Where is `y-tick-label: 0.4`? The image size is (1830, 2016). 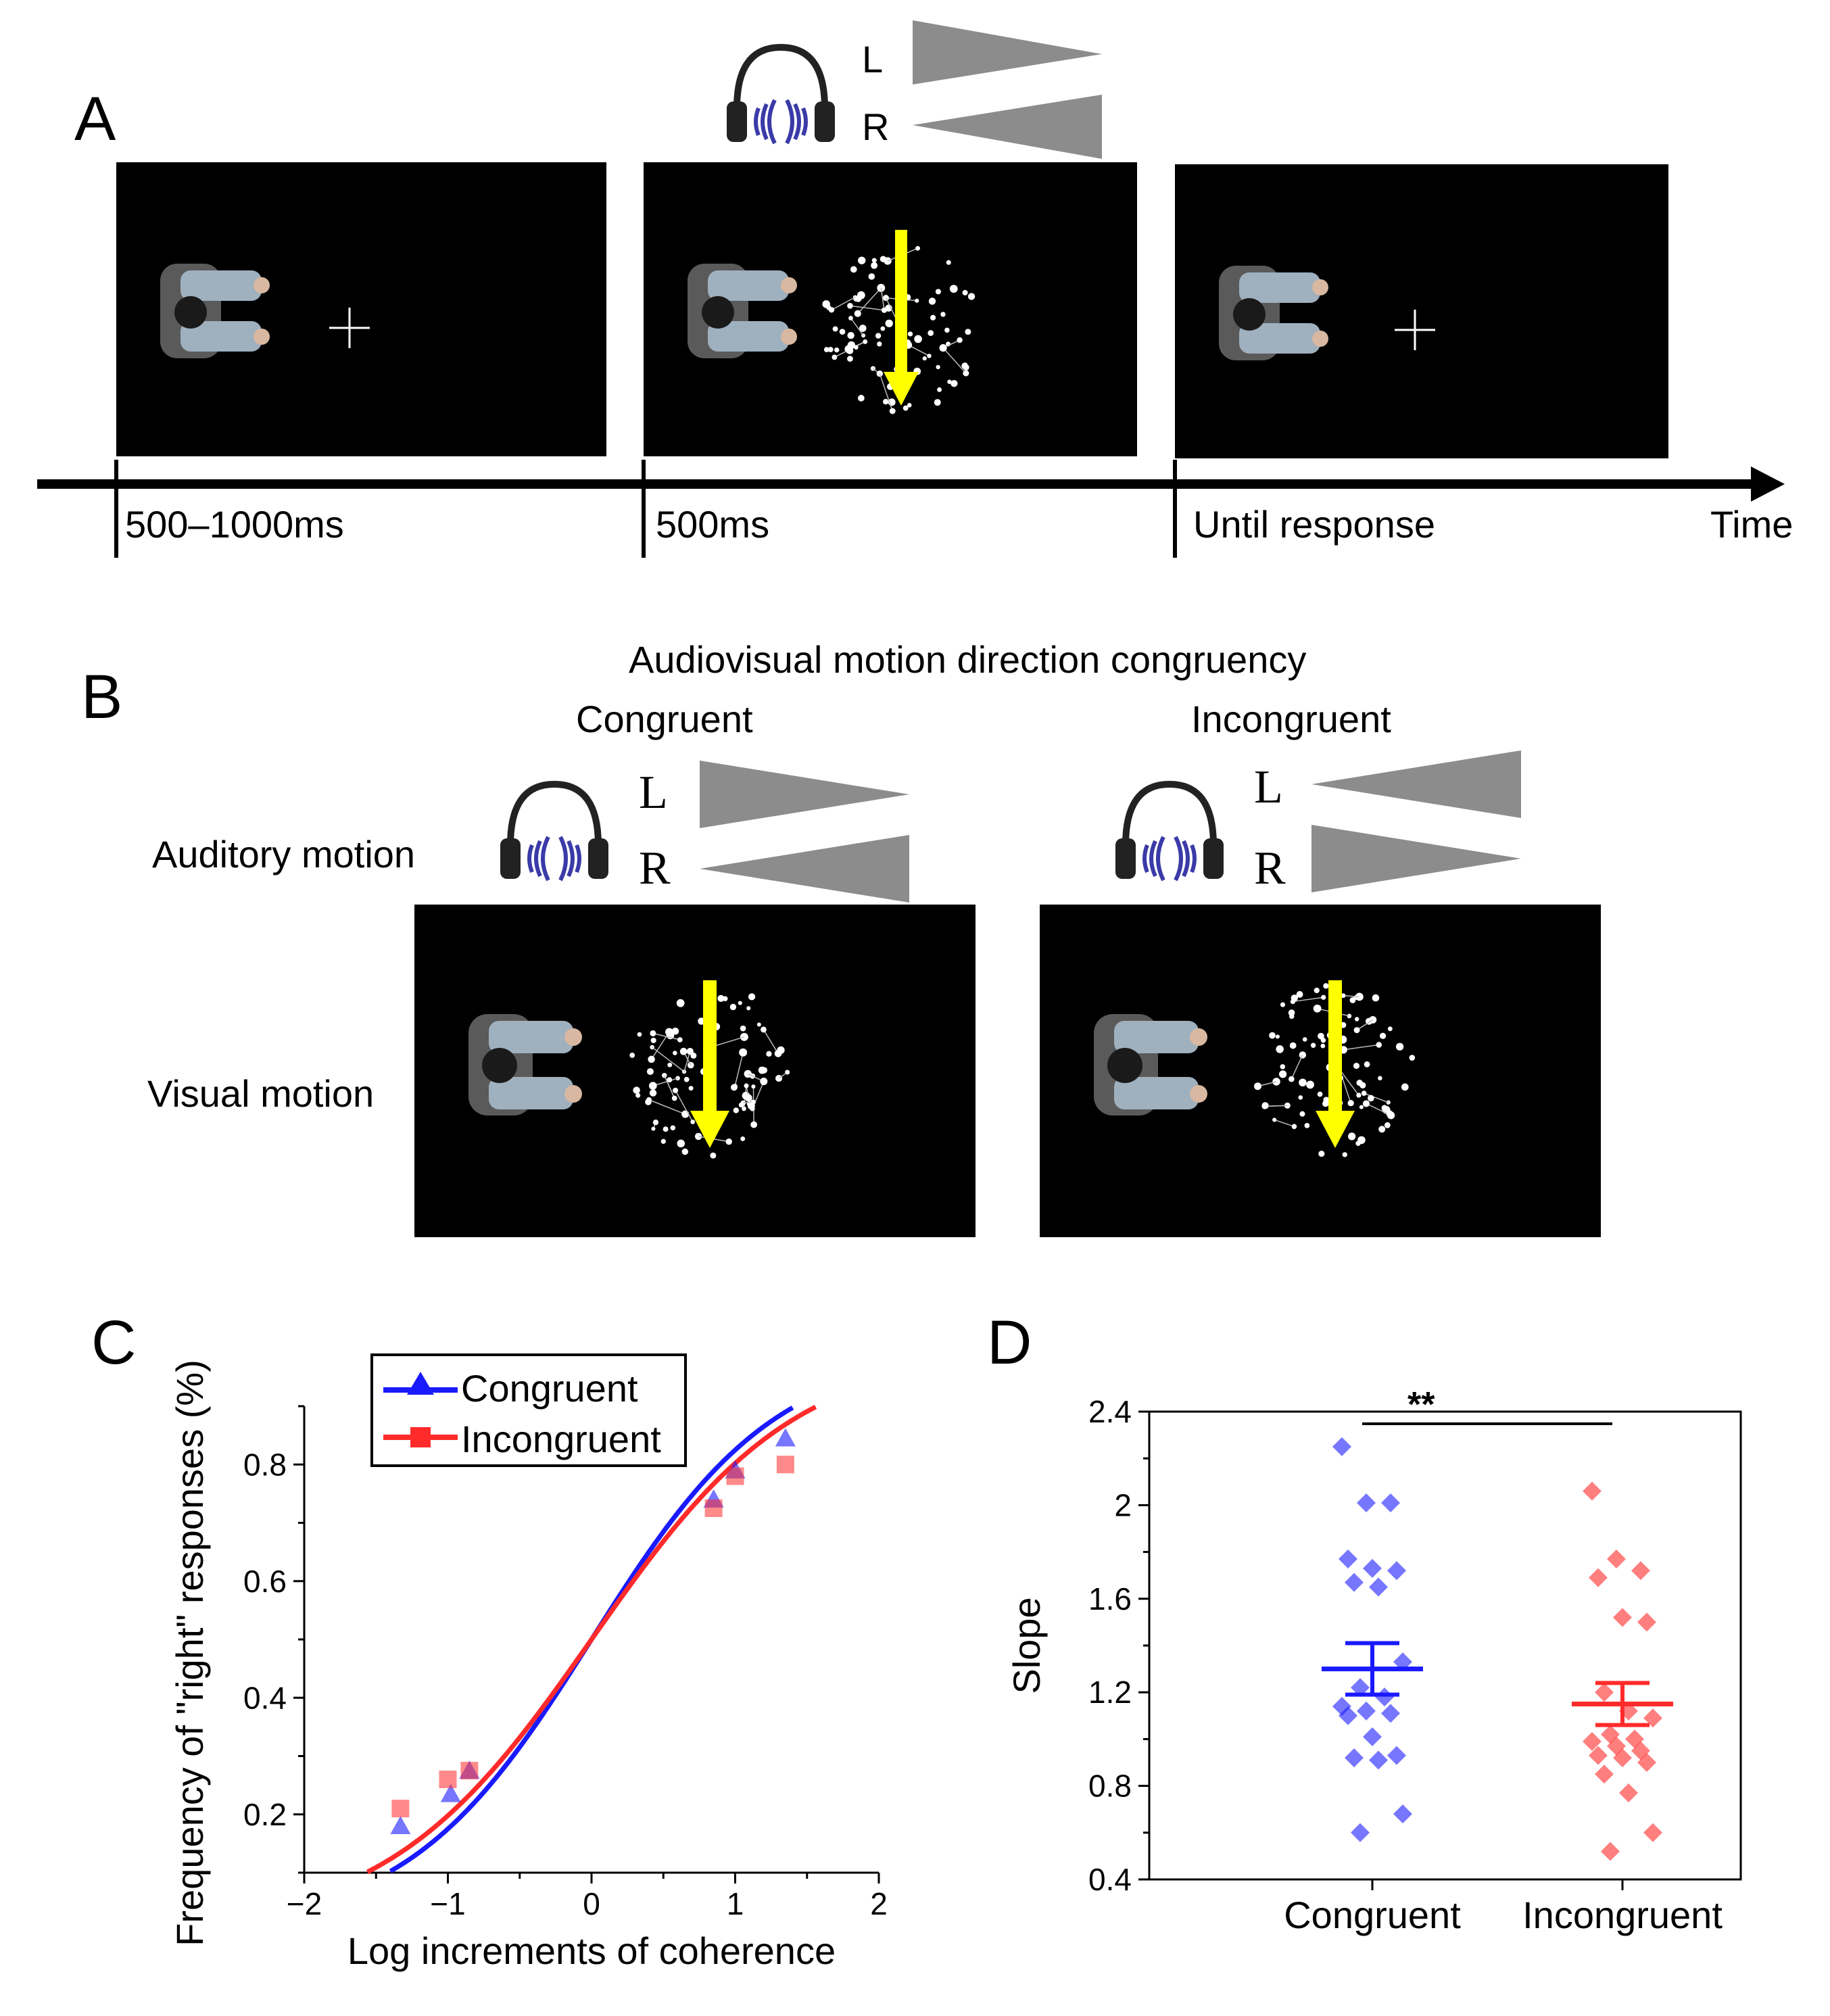 y-tick-label: 0.4 is located at coordinates (265, 1698).